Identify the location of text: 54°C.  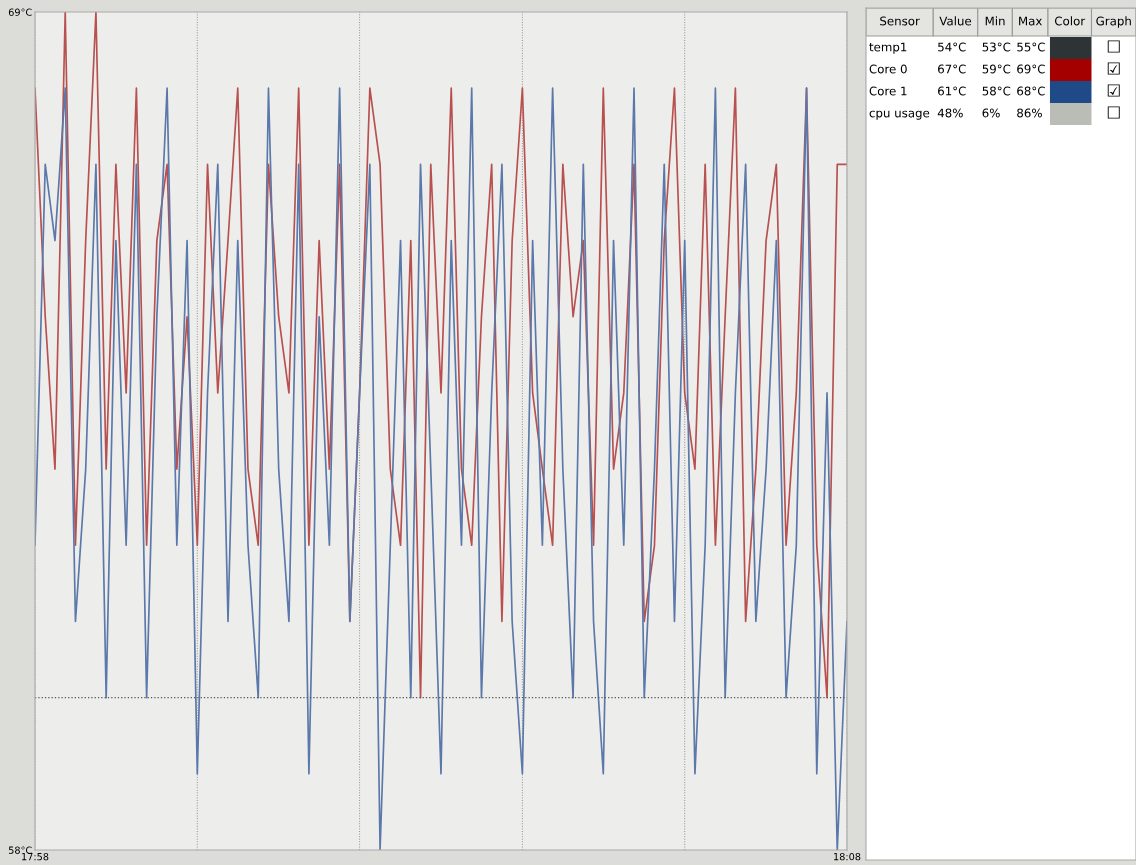
(952, 47).